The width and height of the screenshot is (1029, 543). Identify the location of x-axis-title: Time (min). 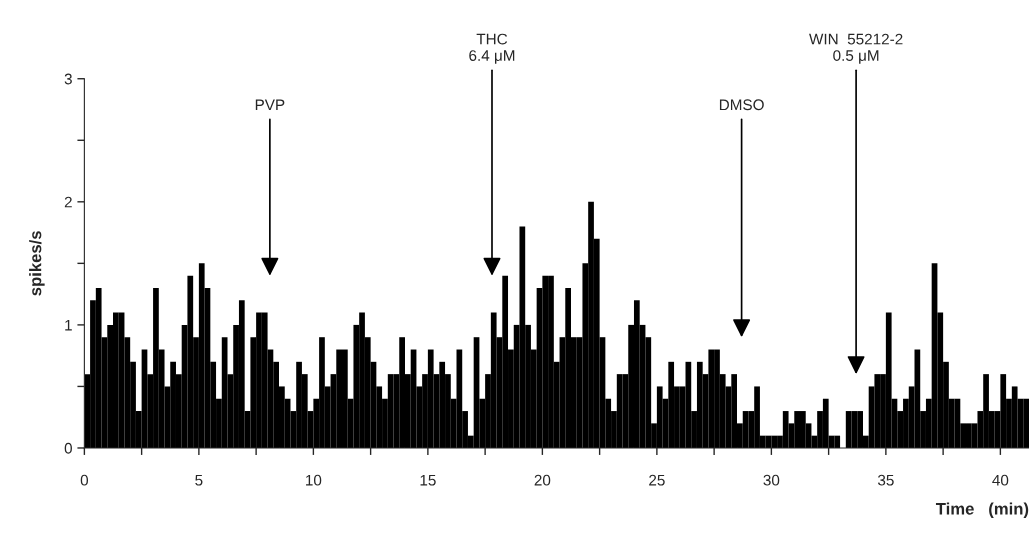
(982, 510).